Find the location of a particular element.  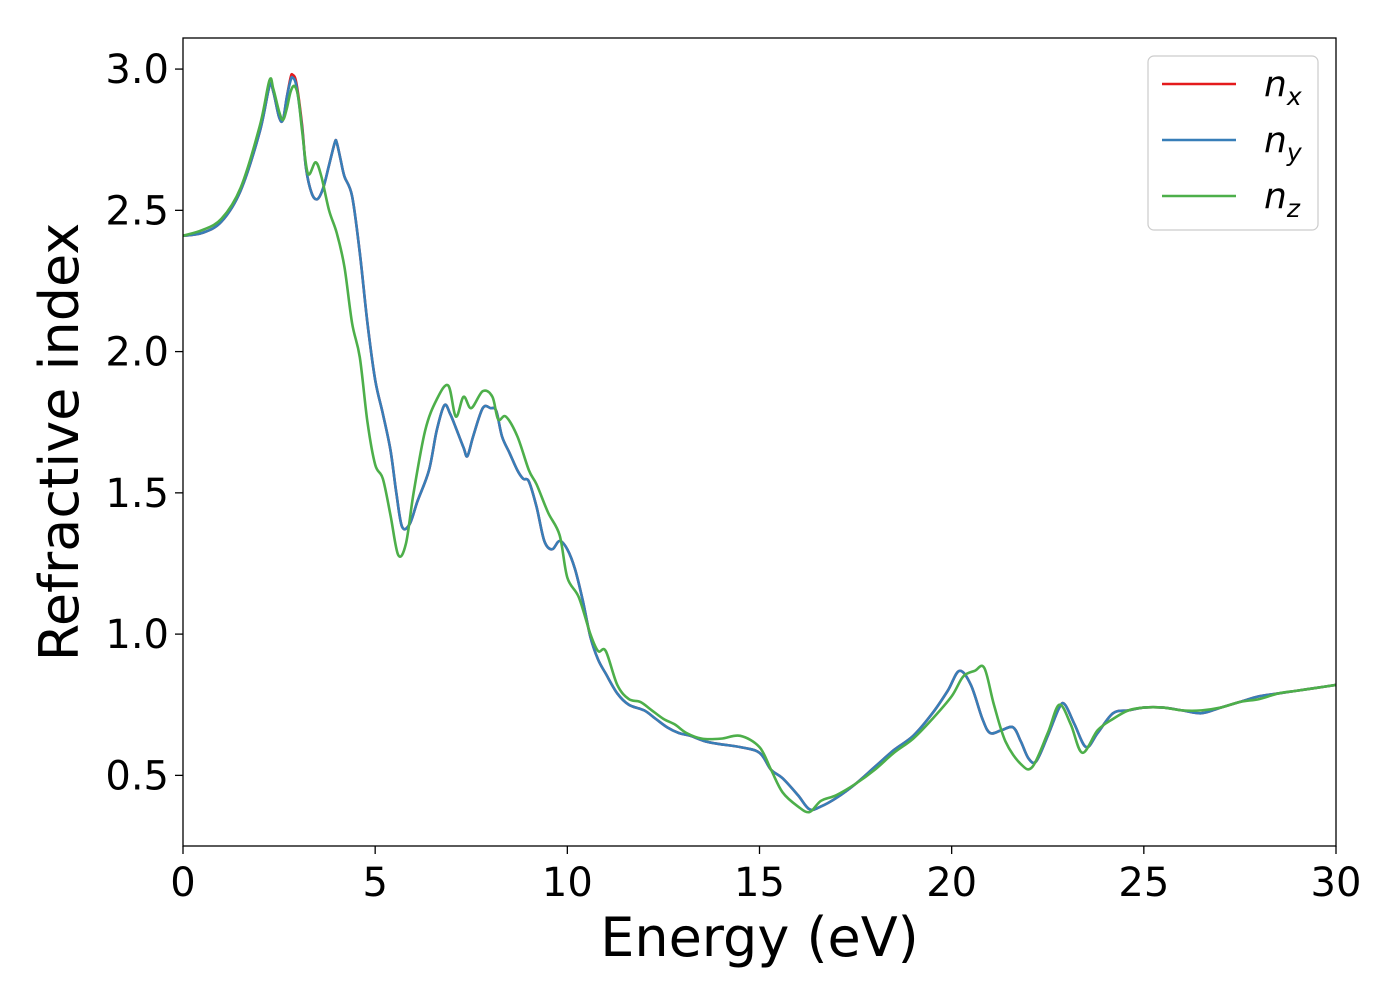

y-tick-label: 1.5 is located at coordinates (137, 494).